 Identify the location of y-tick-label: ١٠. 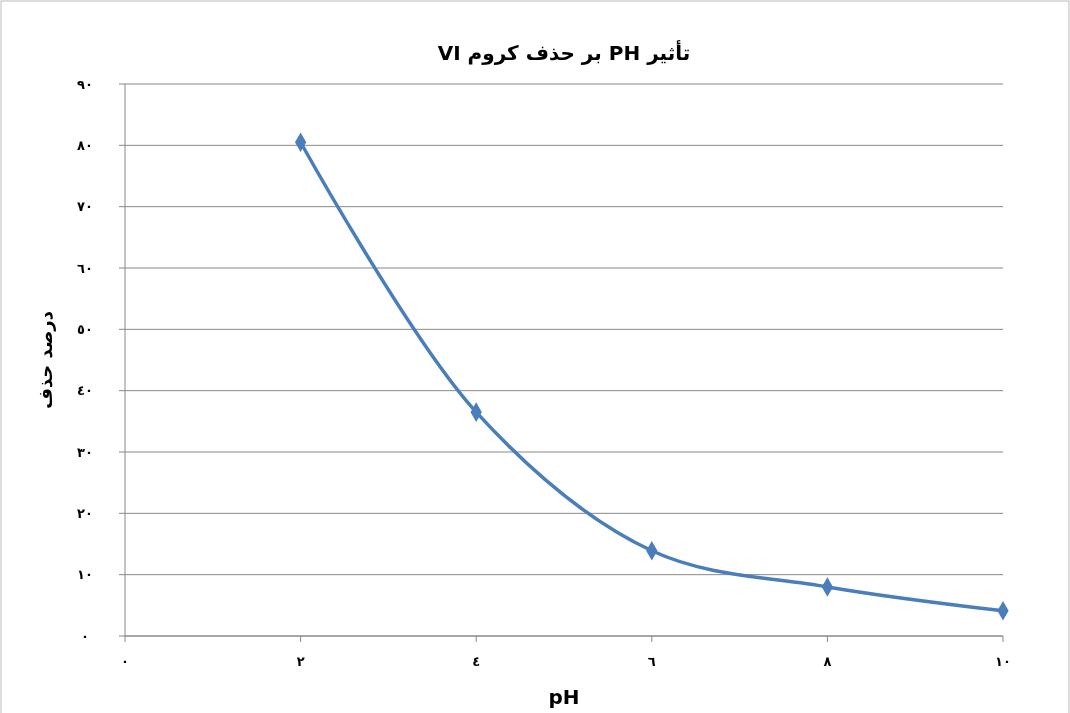
(85, 575).